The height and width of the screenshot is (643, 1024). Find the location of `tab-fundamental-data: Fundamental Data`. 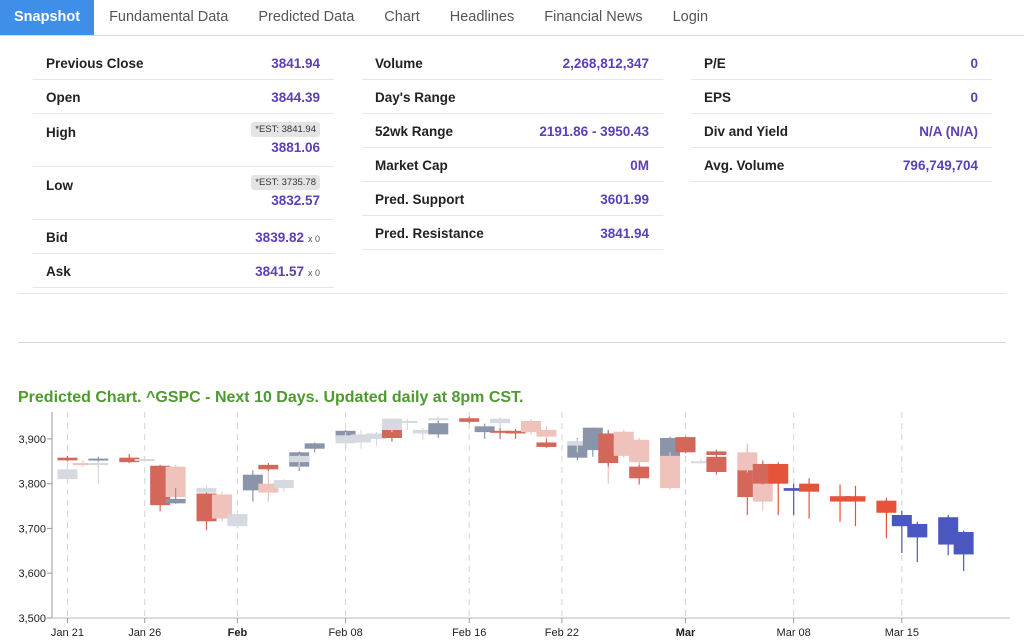

tab-fundamental-data: Fundamental Data is located at coordinates (169, 17).